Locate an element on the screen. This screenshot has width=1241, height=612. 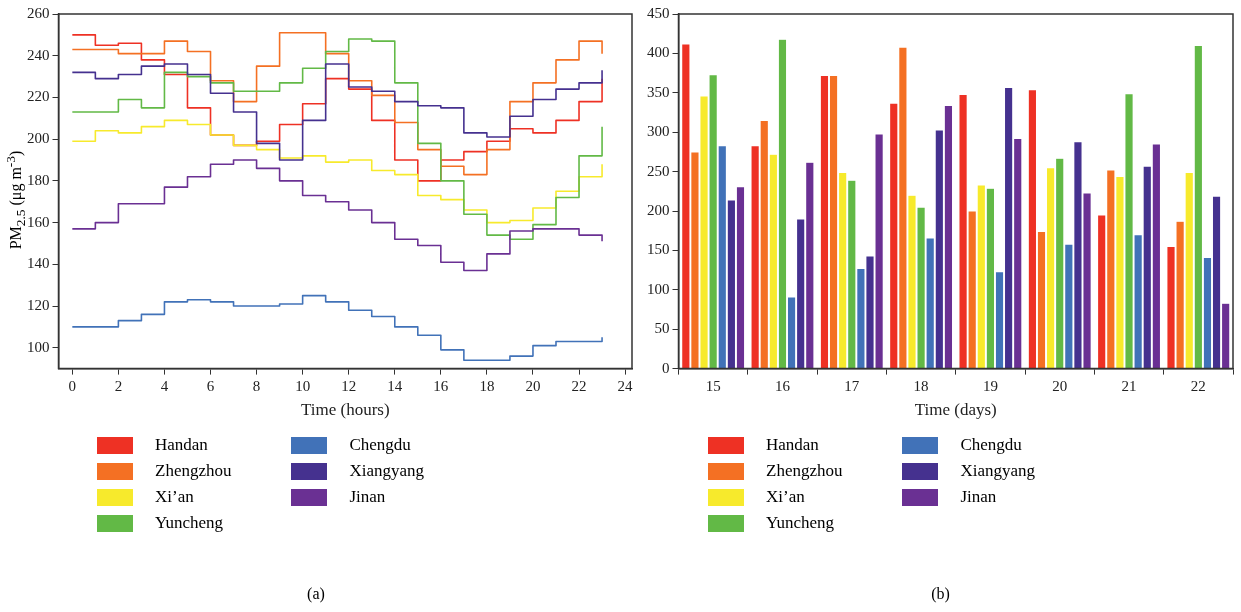
y-tick-label: 140 is located at coordinates (38, 263).